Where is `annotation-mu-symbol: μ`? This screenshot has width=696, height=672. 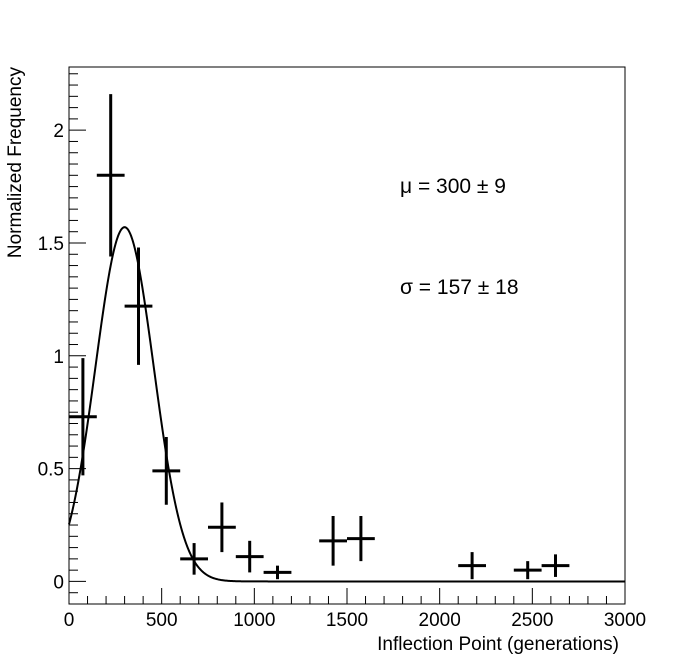 annotation-mu-symbol: μ is located at coordinates (406, 186).